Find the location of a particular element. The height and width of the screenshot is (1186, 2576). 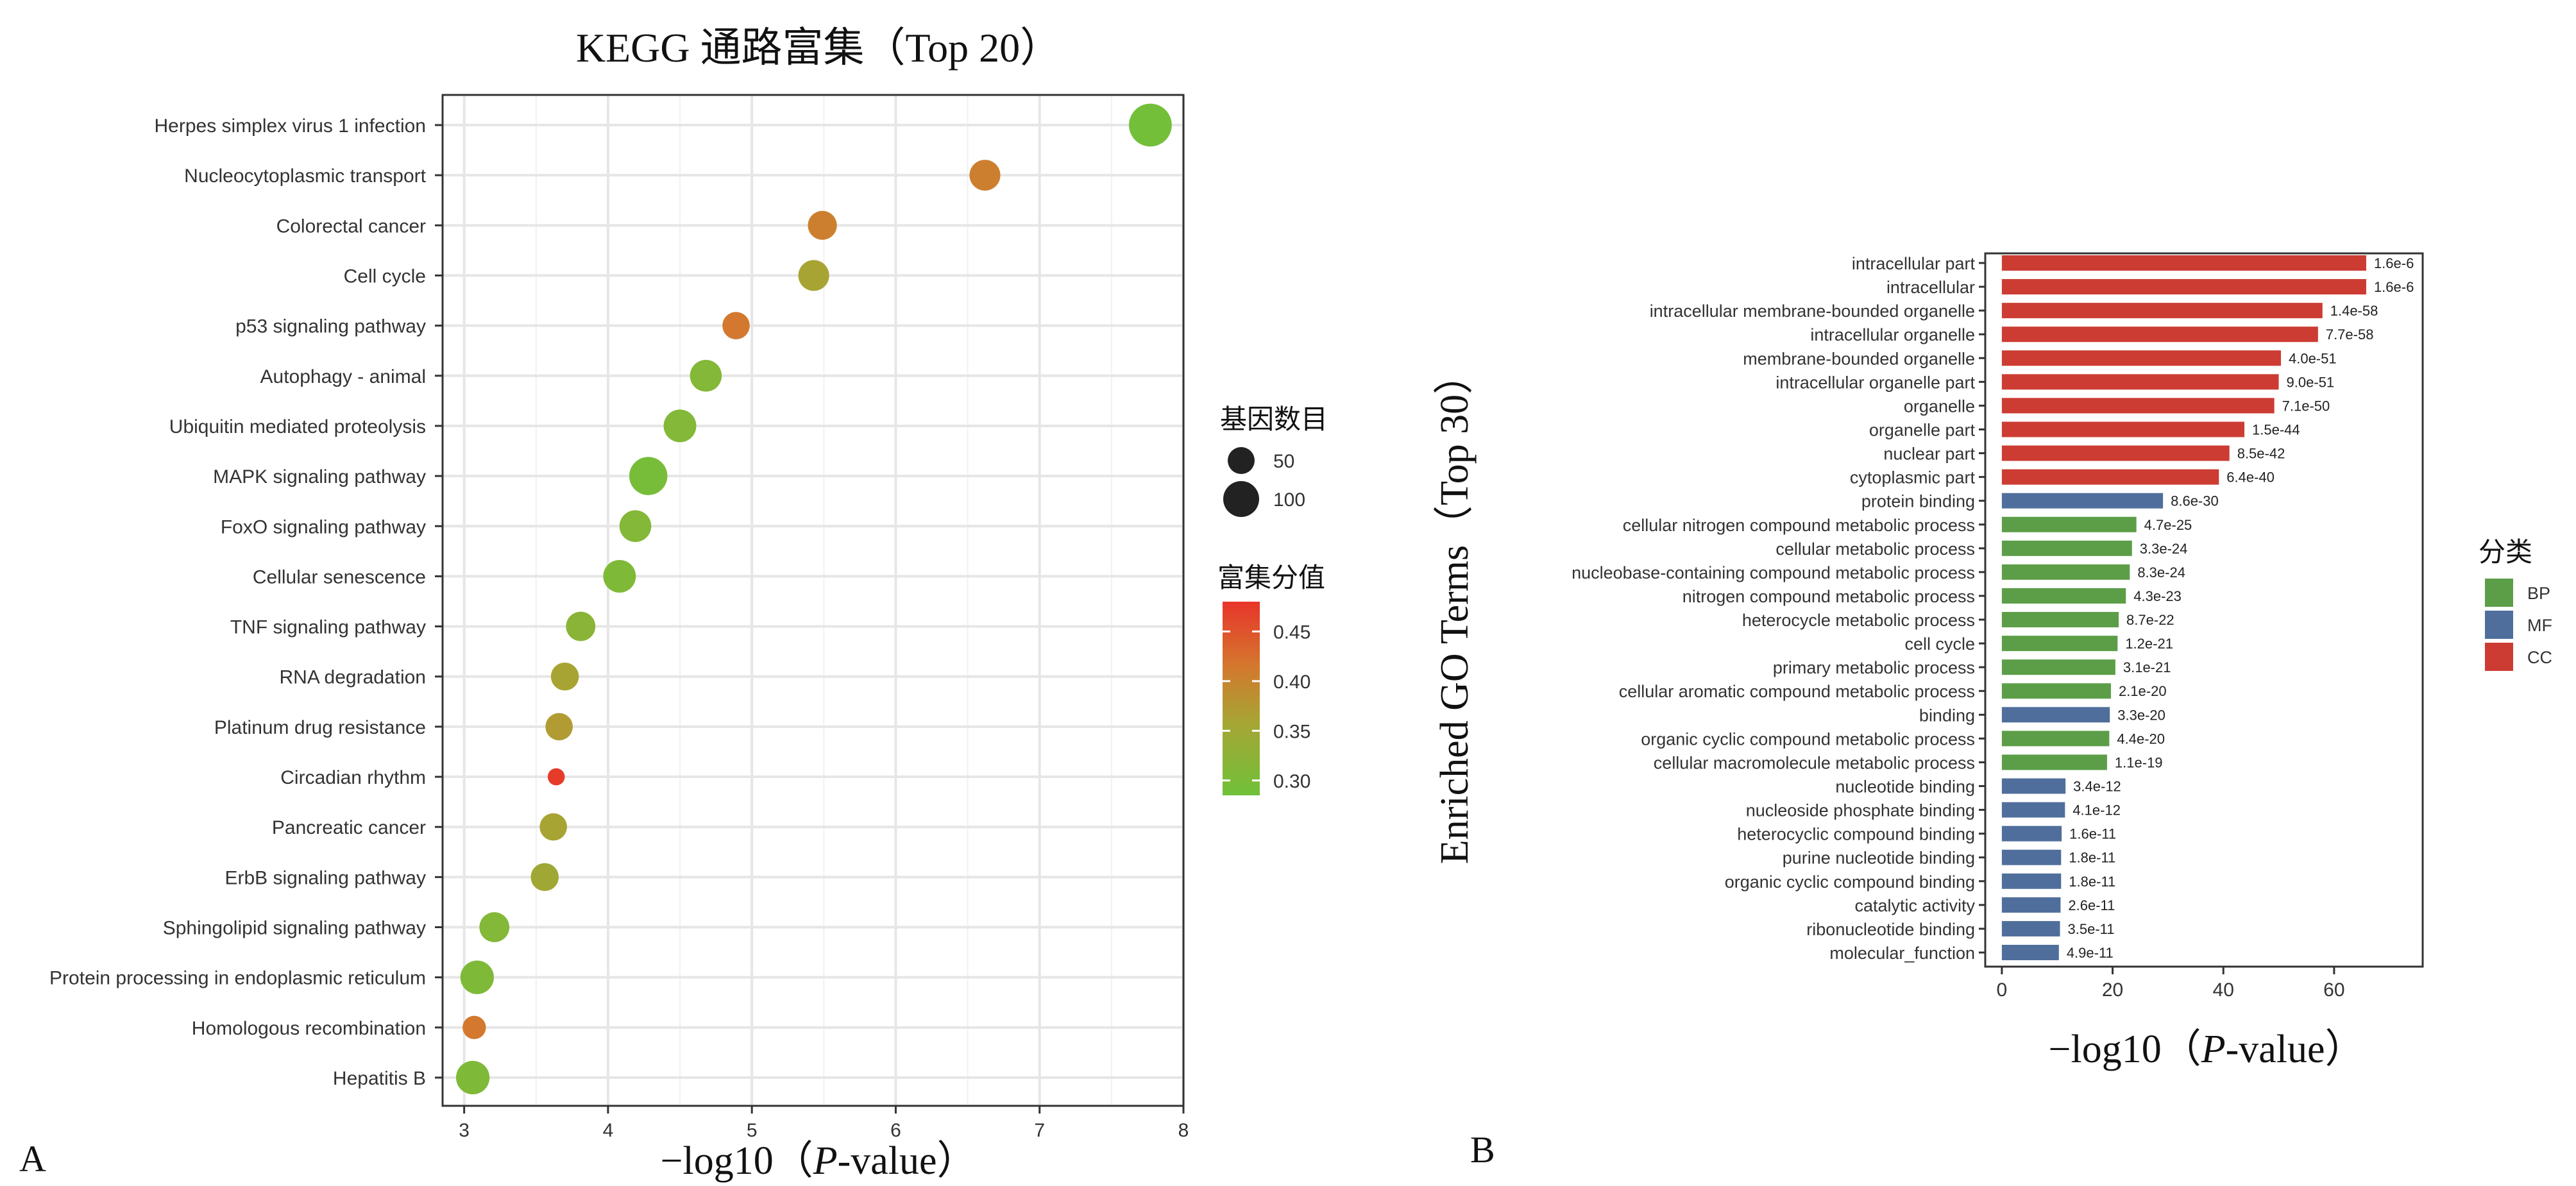

kegg-x-tick-label: 7 is located at coordinates (1039, 1130).